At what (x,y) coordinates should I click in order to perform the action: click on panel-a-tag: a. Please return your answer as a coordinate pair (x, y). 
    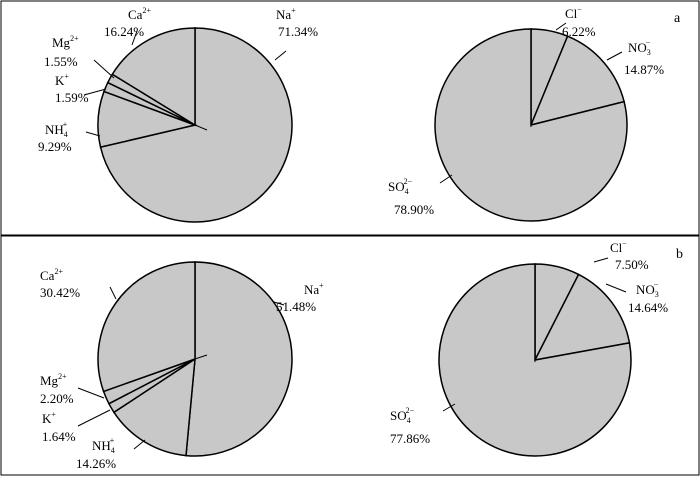
    Looking at the image, I should click on (677, 18).